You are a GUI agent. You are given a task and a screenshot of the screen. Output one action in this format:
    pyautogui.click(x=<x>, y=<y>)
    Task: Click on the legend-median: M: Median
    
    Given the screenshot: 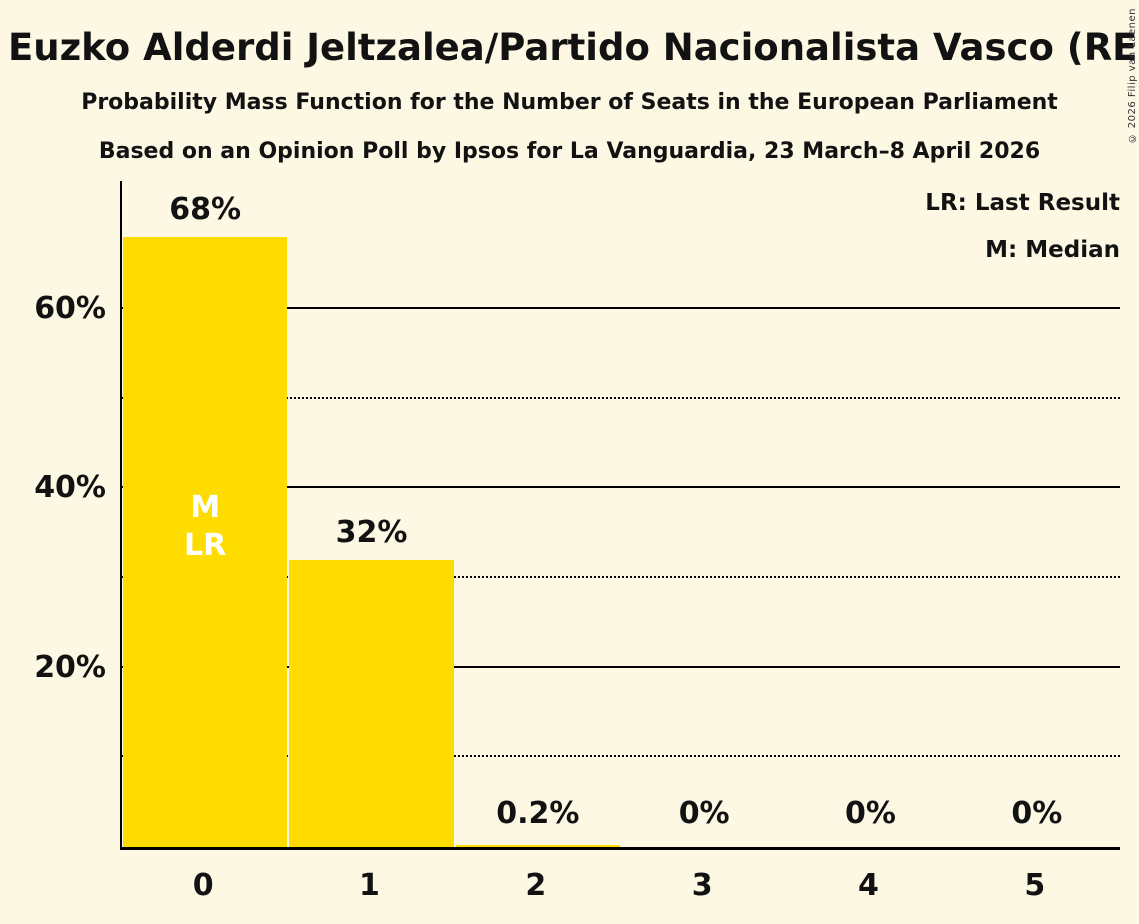 What is the action you would take?
    pyautogui.click(x=1052, y=250)
    